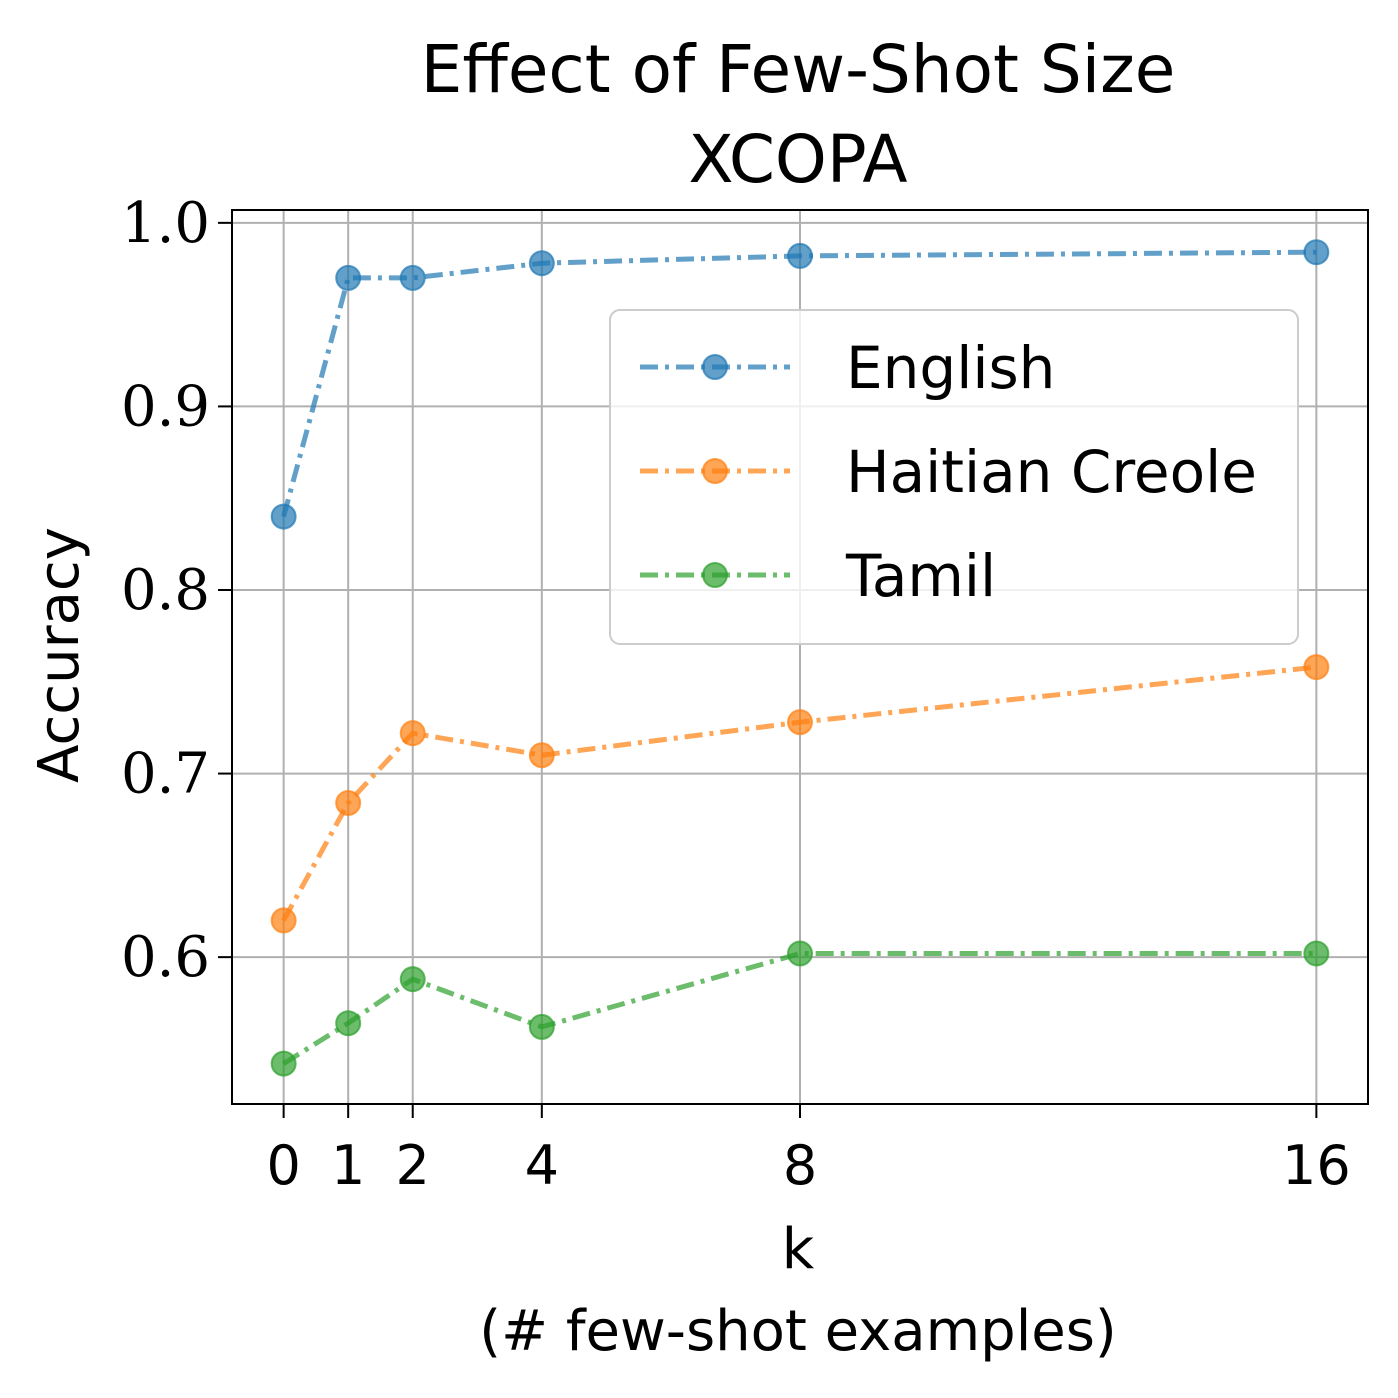 The width and height of the screenshot is (1398, 1398). Describe the element at coordinates (542, 1165) in the screenshot. I see `x-tick-label: 4` at that location.